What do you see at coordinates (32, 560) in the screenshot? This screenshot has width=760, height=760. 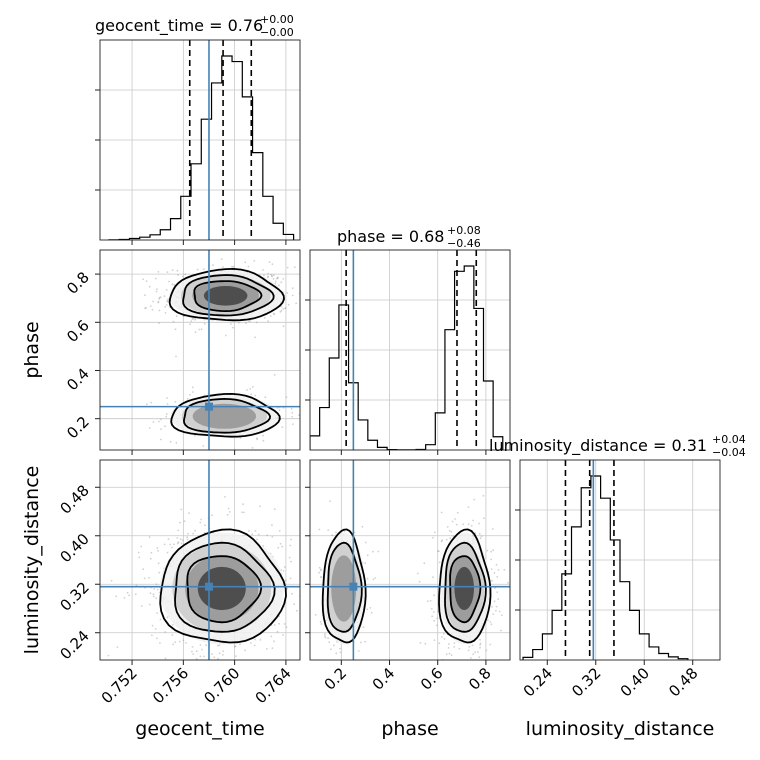 I see `ylabel-luminosity_distance: luminosity_distance` at bounding box center [32, 560].